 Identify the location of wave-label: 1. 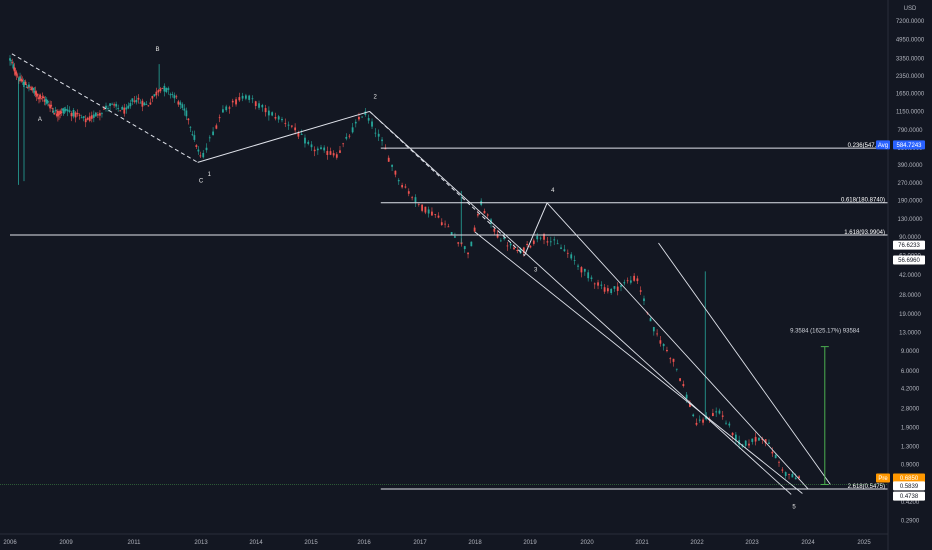
(210, 175).